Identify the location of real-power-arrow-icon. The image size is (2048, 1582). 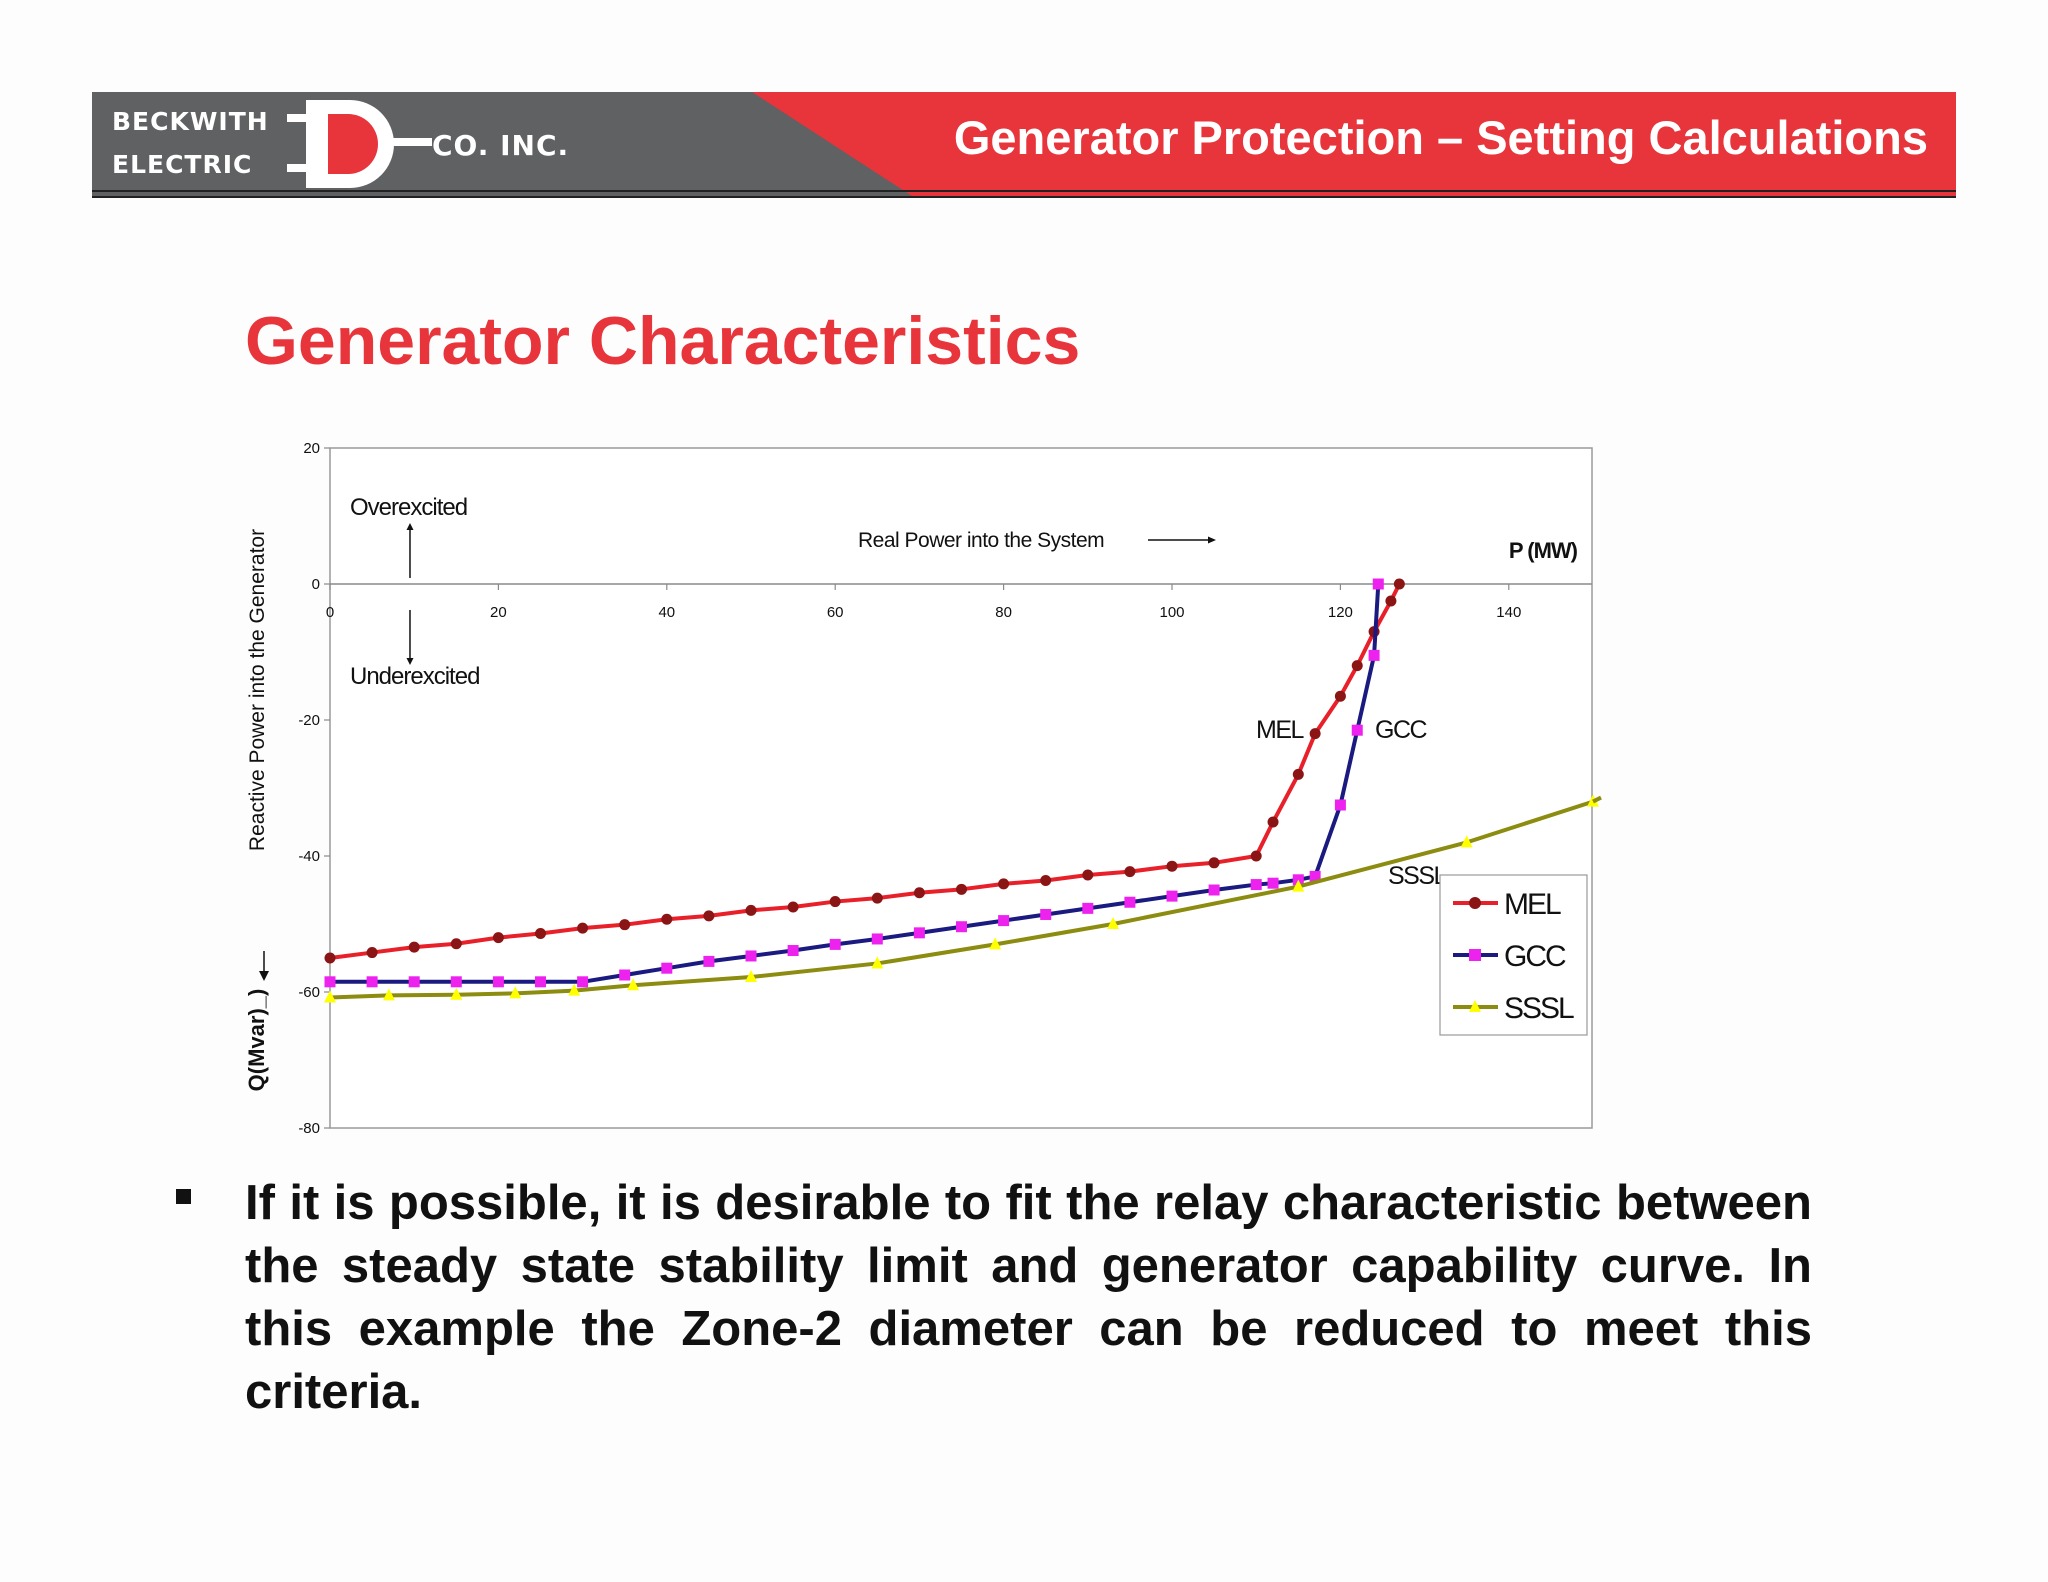
(1212, 540).